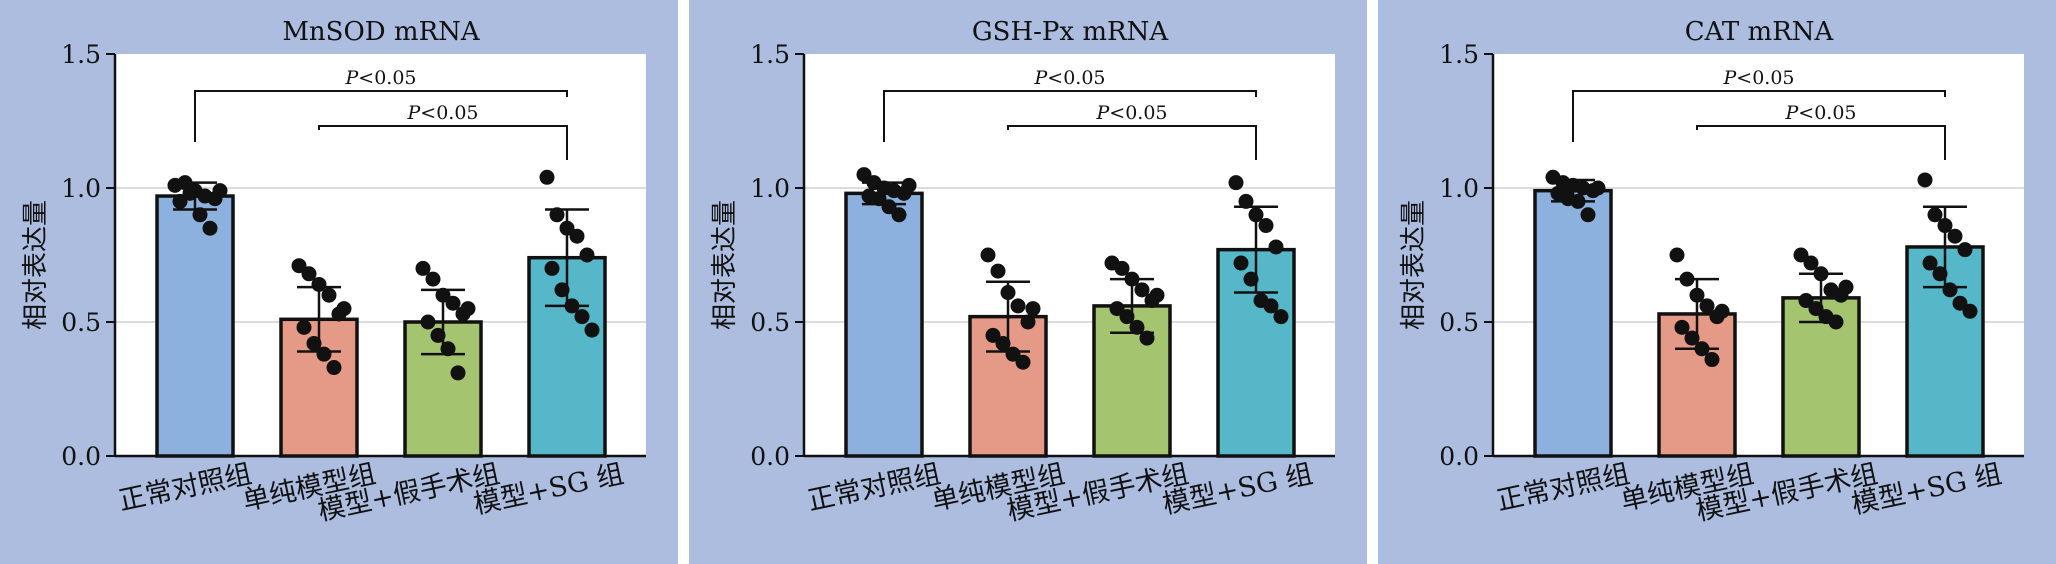 The height and width of the screenshot is (564, 2056). What do you see at coordinates (1760, 32) in the screenshot?
I see `chart-title: CAT mRNA` at bounding box center [1760, 32].